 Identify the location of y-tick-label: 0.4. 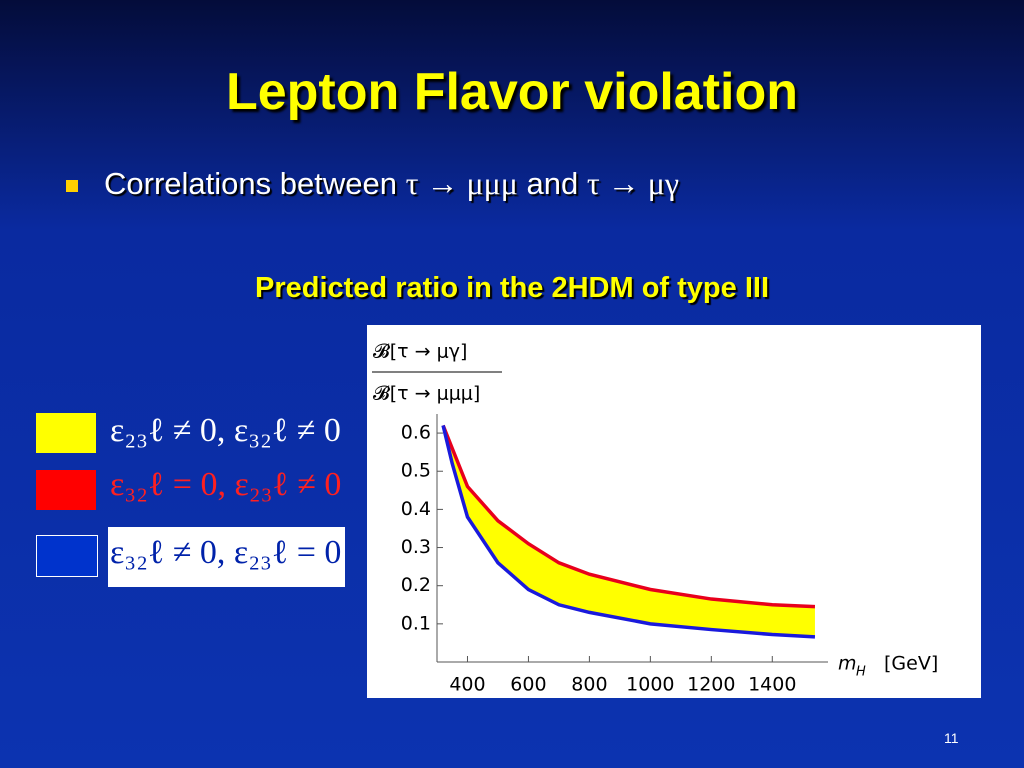
(416, 509).